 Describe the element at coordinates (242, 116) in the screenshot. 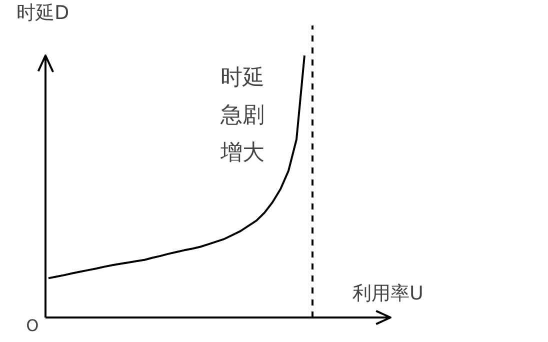

I see `annotation: 时延急剧增大` at that location.